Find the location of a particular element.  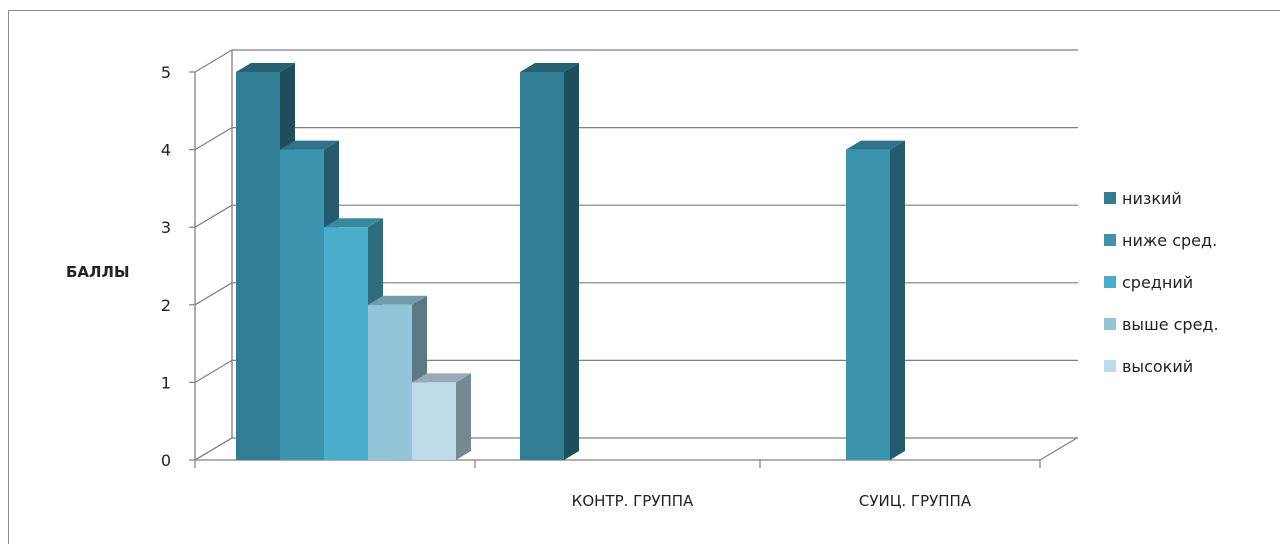

y-tick-label: 1 is located at coordinates (166, 382).